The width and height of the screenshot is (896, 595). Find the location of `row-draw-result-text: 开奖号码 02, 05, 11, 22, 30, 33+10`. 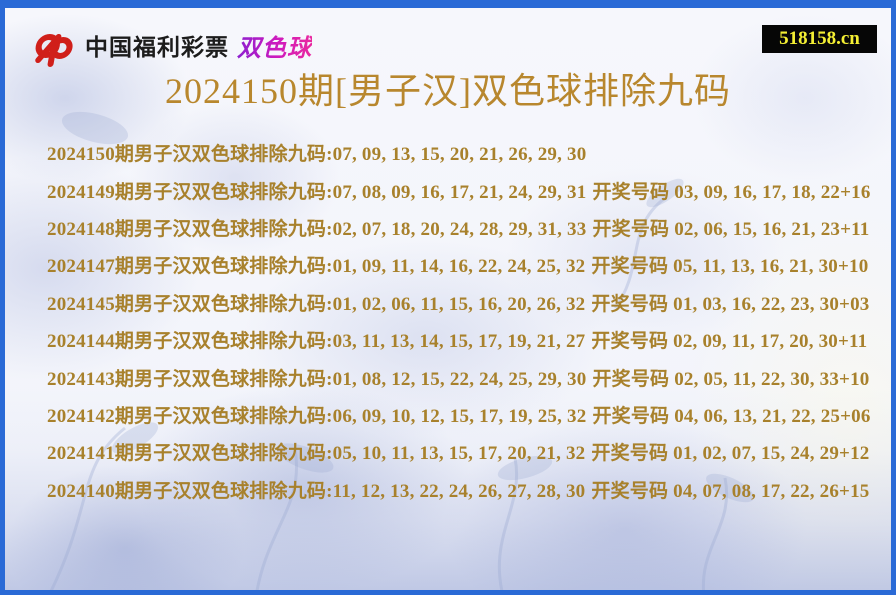

row-draw-result-text: 开奖号码 02, 05, 11, 22, 30, 33+10 is located at coordinates (731, 379).